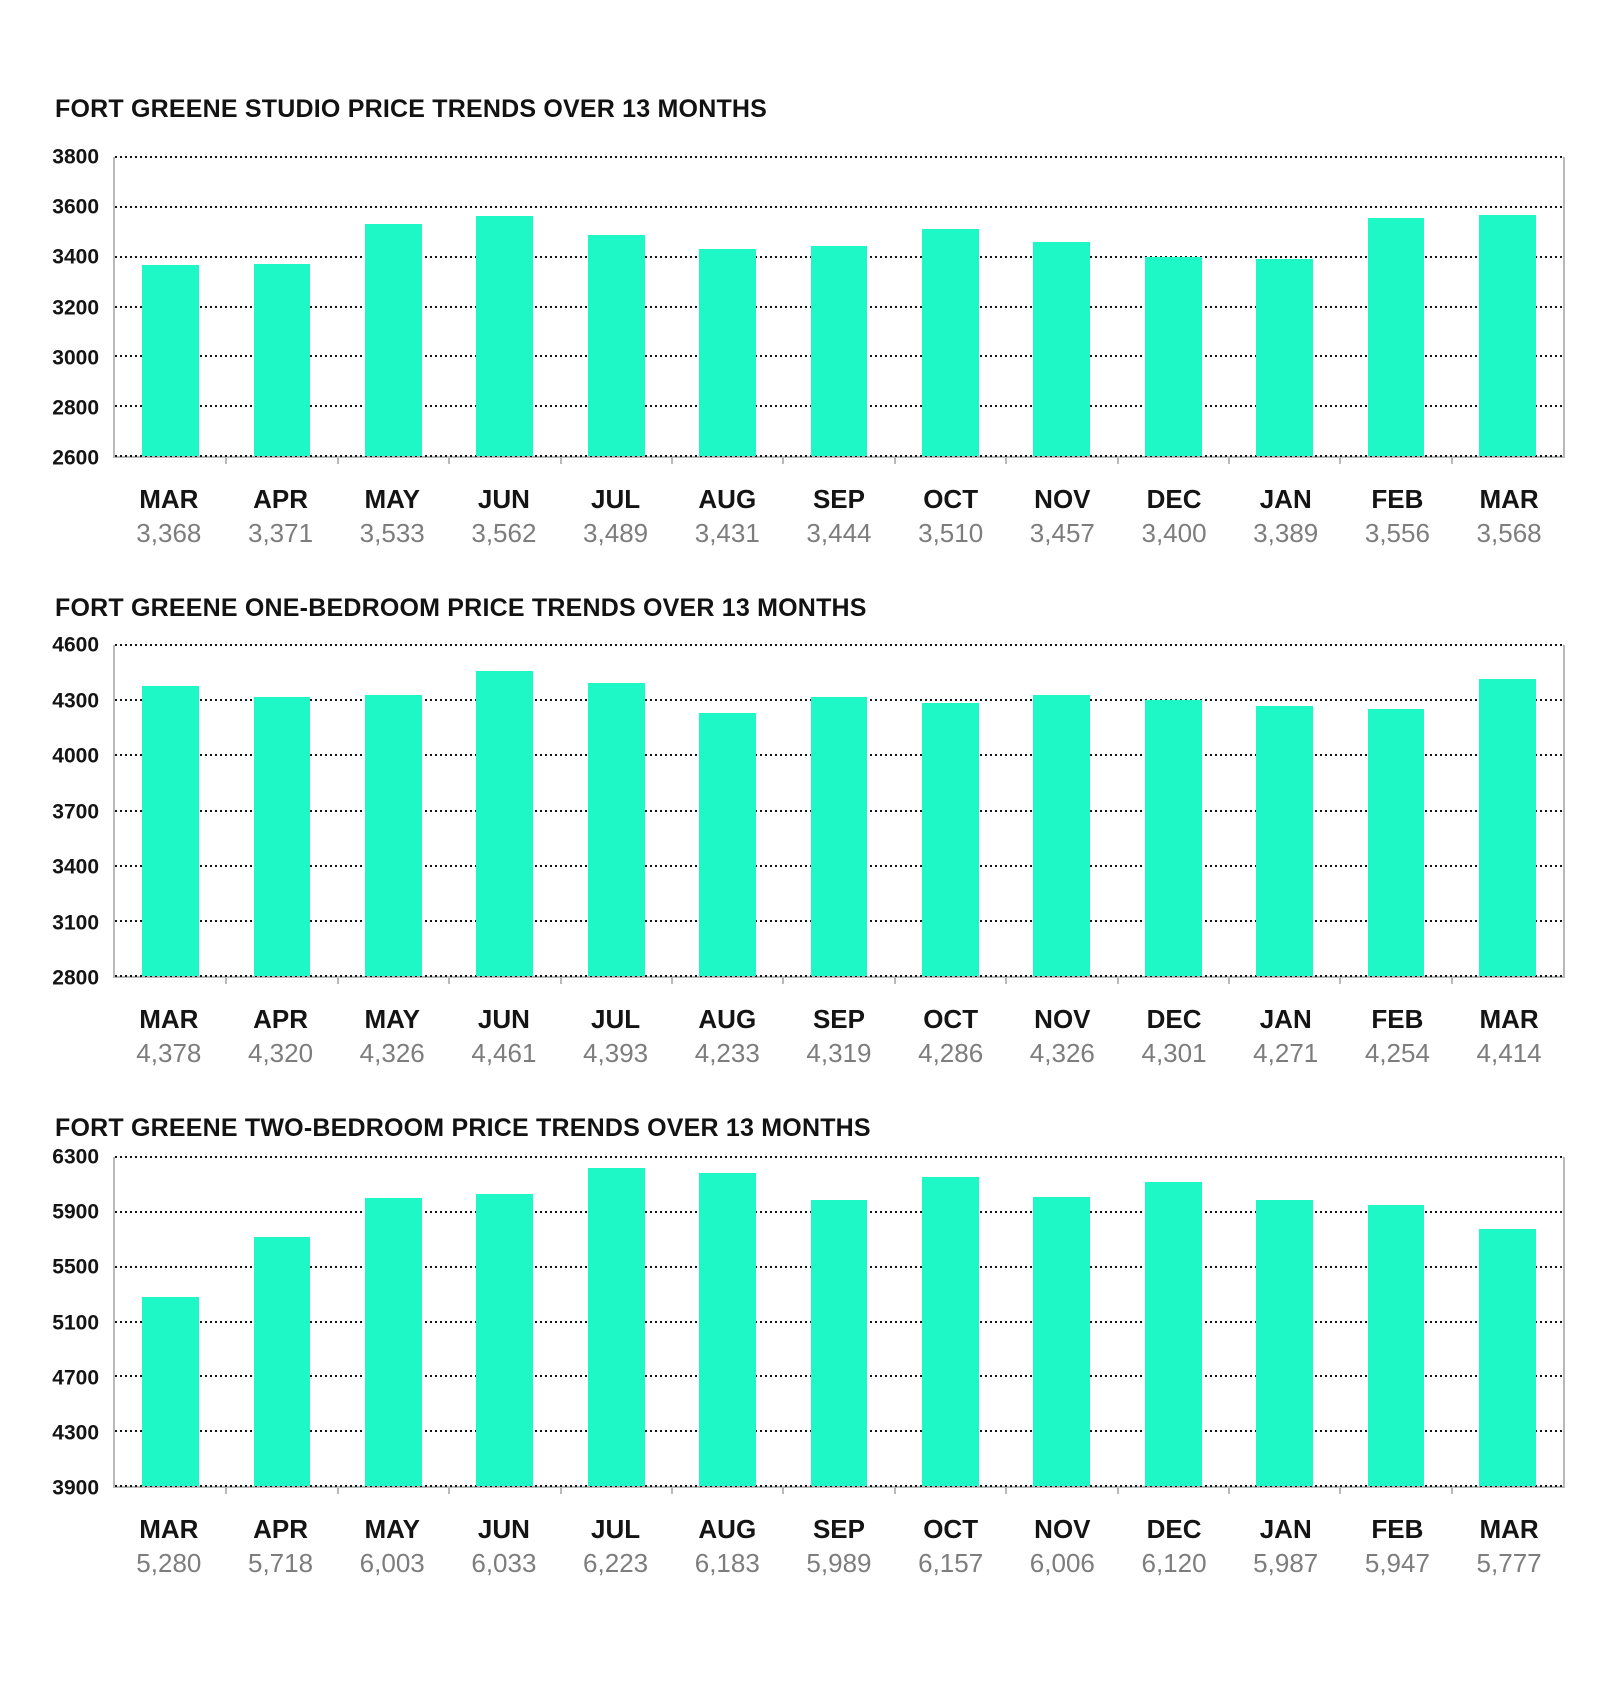 This screenshot has height=1683, width=1600. Describe the element at coordinates (1509, 499) in the screenshot. I see `month-label: MAR` at that location.